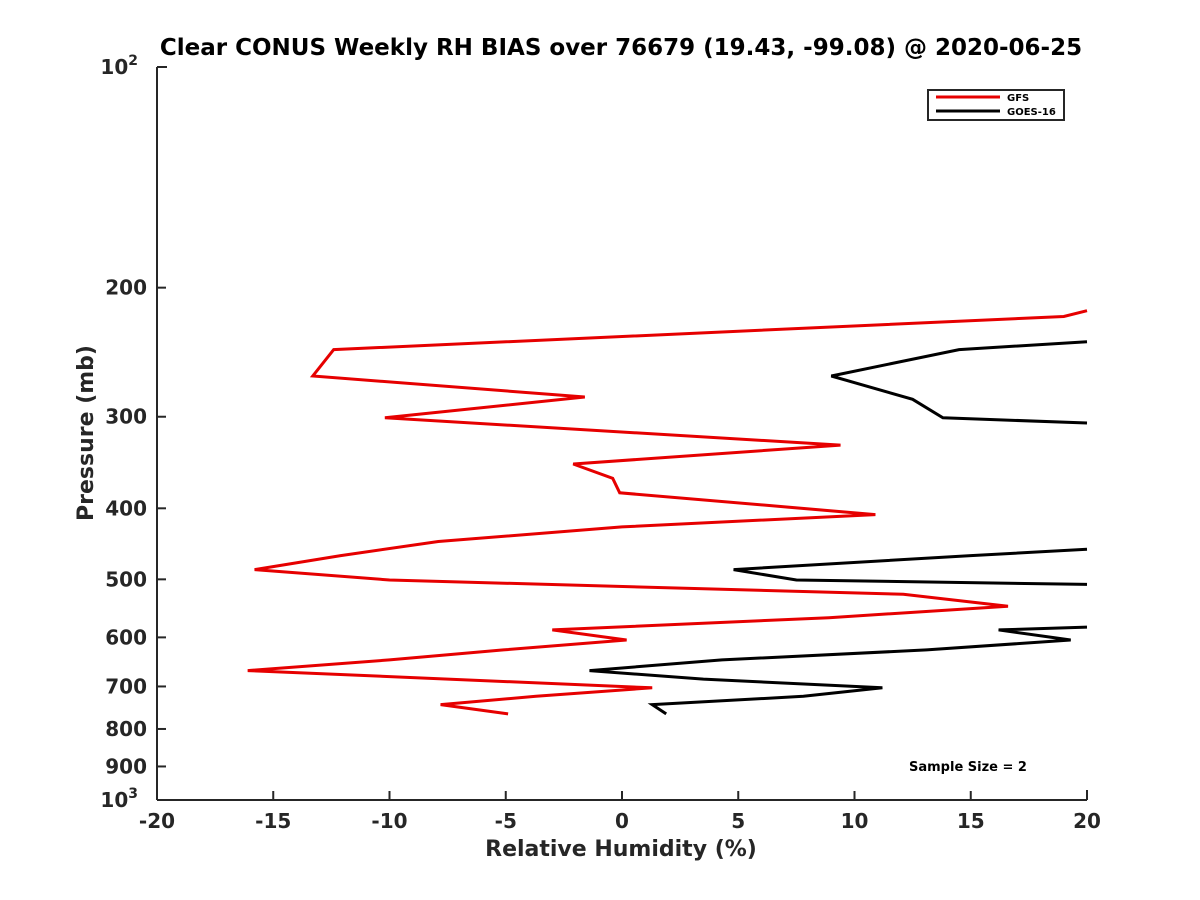 The width and height of the screenshot is (1200, 900). I want to click on y-tick-label: 10³, so click(119, 799).